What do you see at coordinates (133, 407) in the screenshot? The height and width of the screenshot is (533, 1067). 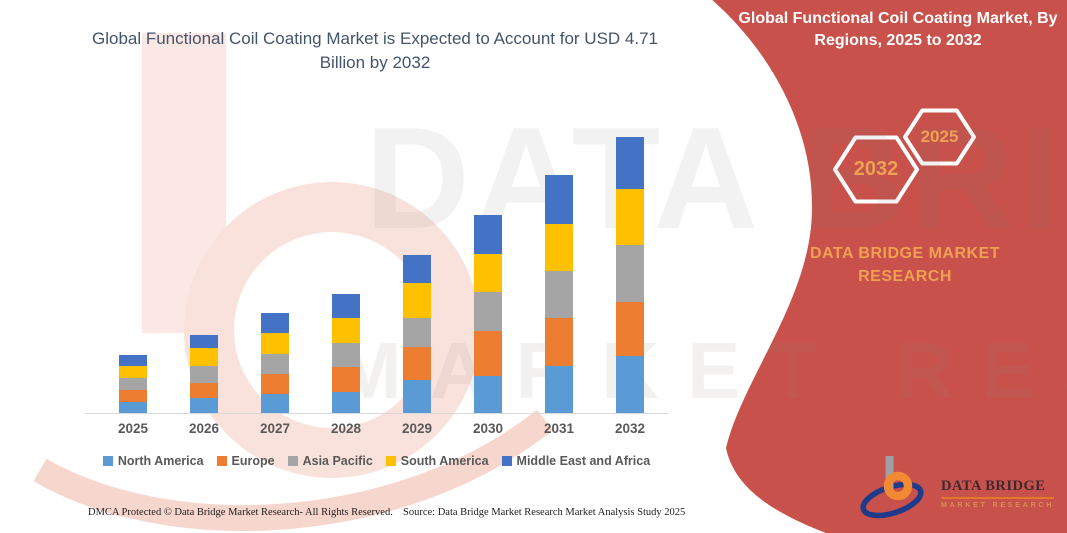 I see `bar-segment-north-america-2025` at bounding box center [133, 407].